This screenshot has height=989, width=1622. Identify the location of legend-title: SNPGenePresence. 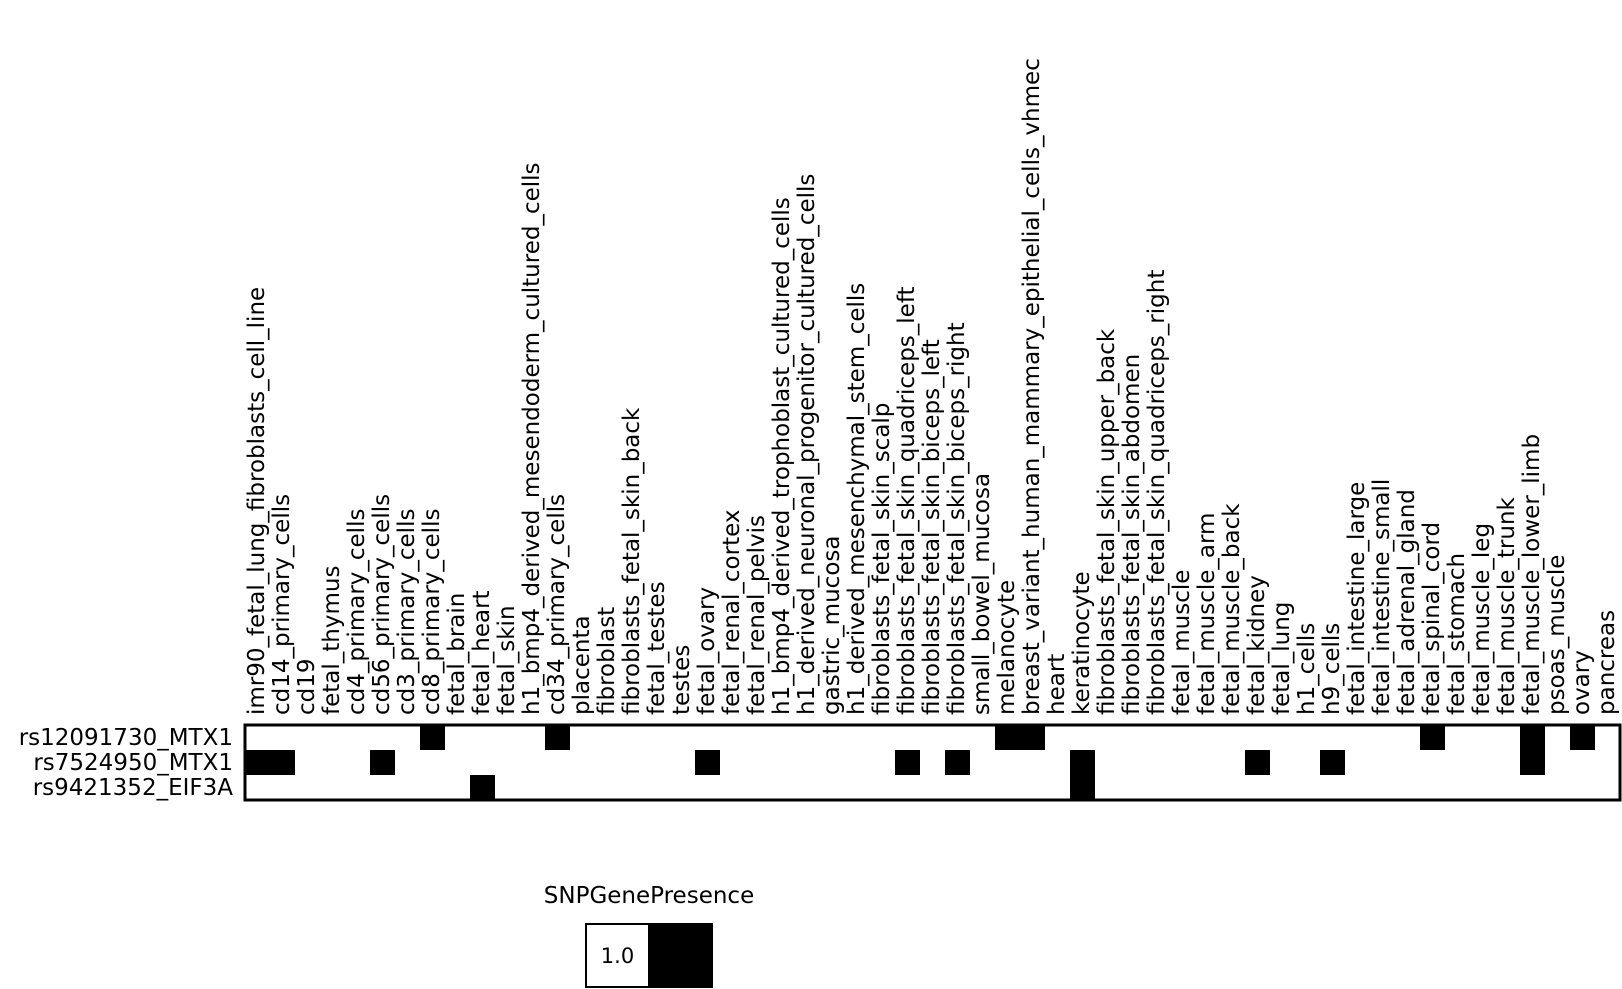
(649, 896).